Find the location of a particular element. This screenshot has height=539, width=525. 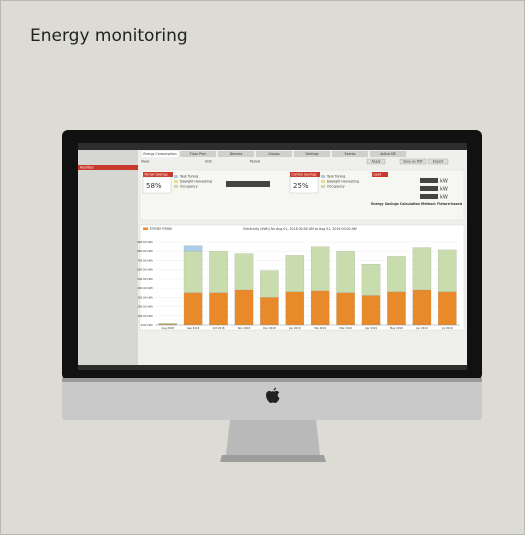

tab-label: Events is located at coordinates (350, 154).